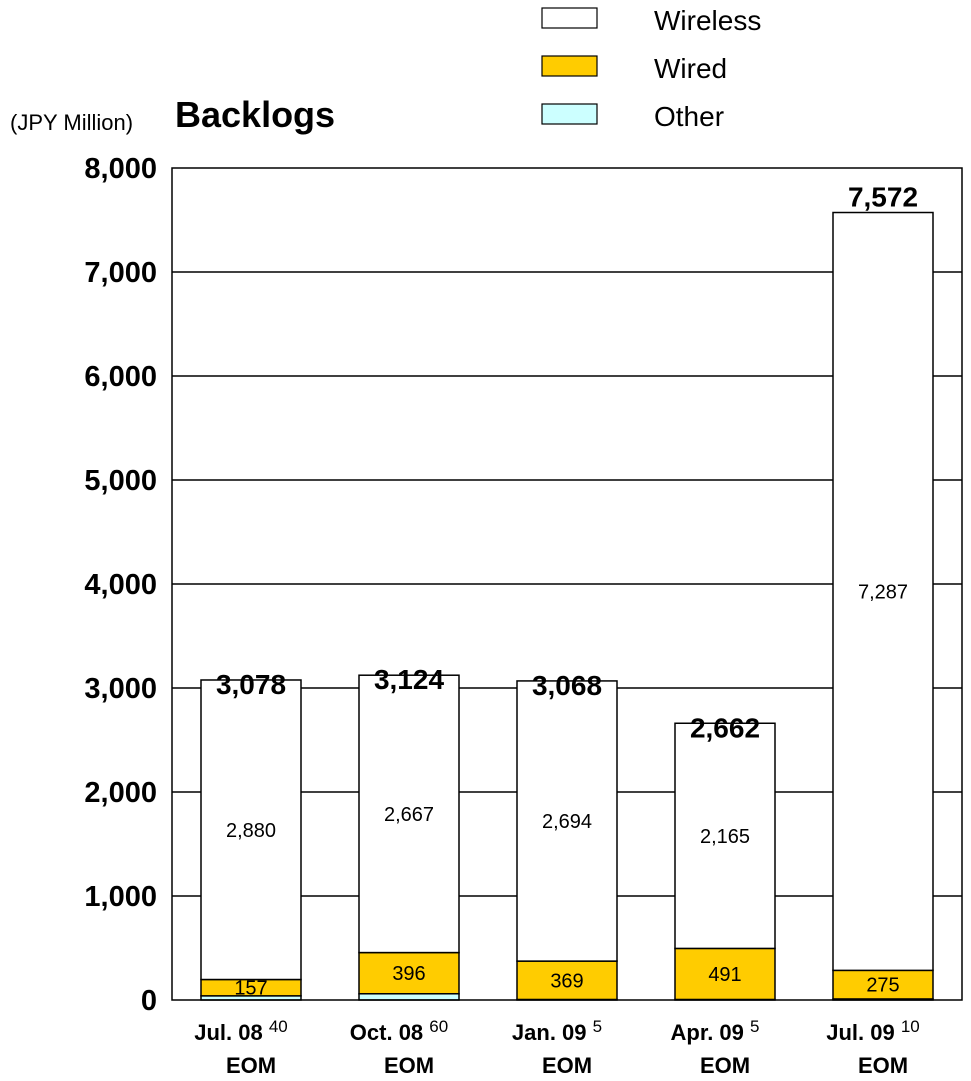  What do you see at coordinates (910, 1026) in the screenshot?
I see `x-category-superscript: 10` at bounding box center [910, 1026].